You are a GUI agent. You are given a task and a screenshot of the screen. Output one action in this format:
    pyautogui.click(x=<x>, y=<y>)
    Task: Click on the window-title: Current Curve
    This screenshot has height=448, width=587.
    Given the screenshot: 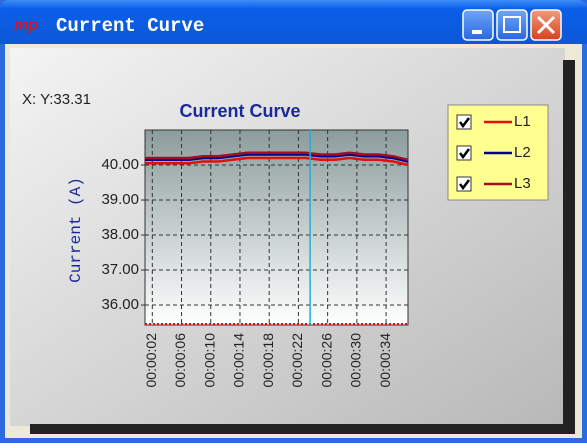 What is the action you would take?
    pyautogui.click(x=130, y=26)
    